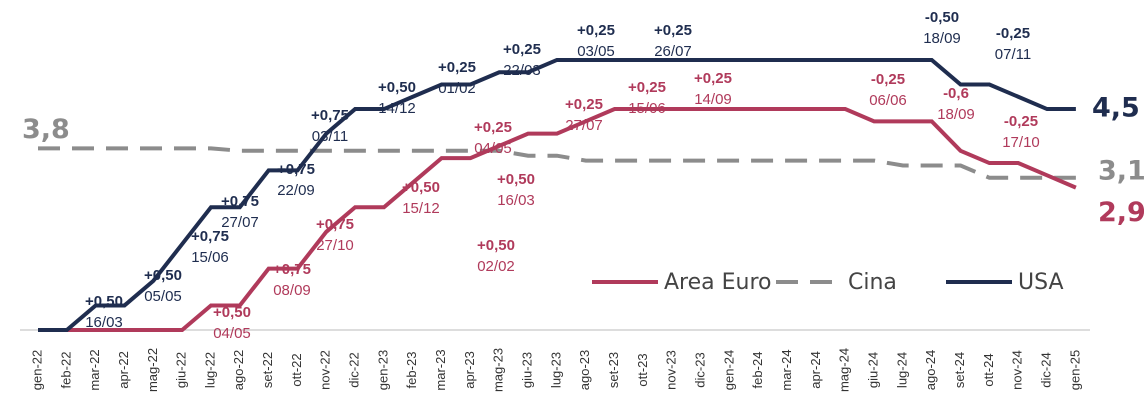 The image size is (1144, 404). What do you see at coordinates (421, 208) in the screenshot?
I see `annotation-date: 15/12` at bounding box center [421, 208].